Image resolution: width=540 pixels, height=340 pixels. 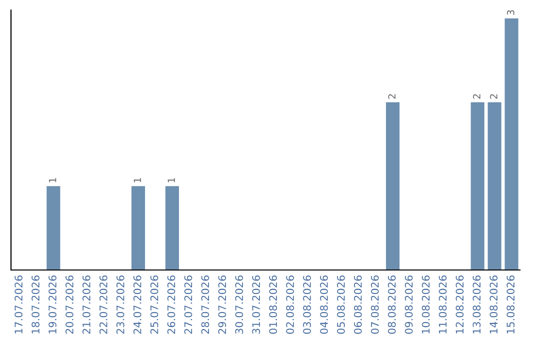 I want to click on x-tick-label: 13.08.2026, so click(x=476, y=305).